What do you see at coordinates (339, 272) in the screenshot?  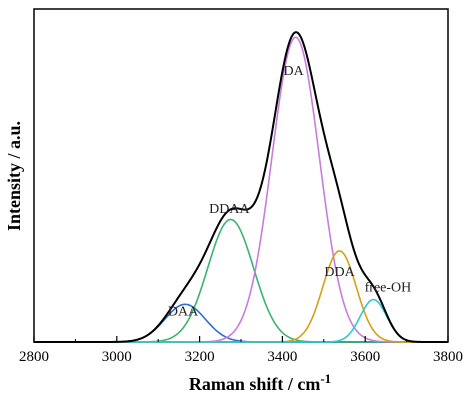 I see `peak-label-dda: DDA` at bounding box center [339, 272].